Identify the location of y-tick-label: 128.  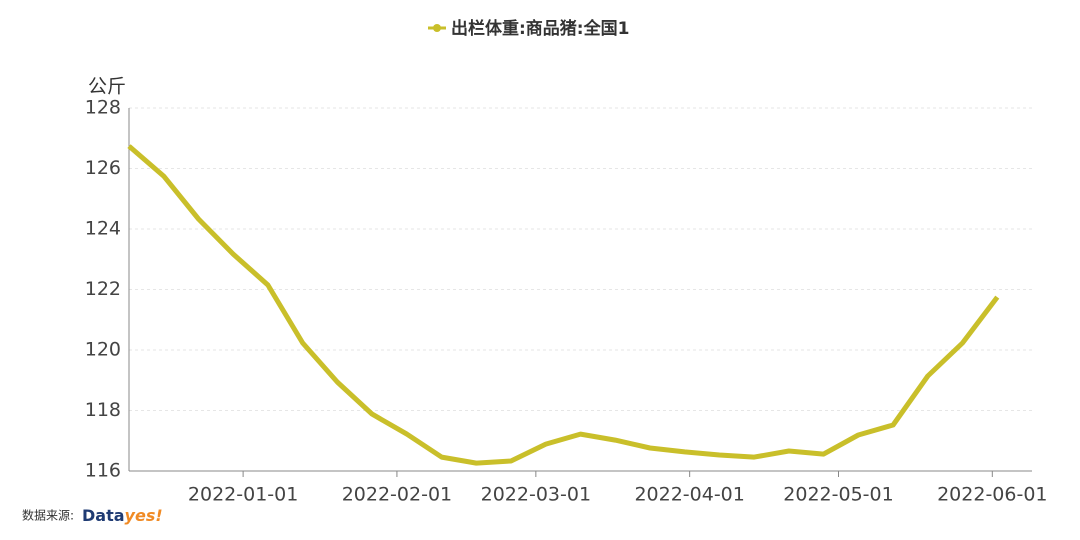
(103, 108).